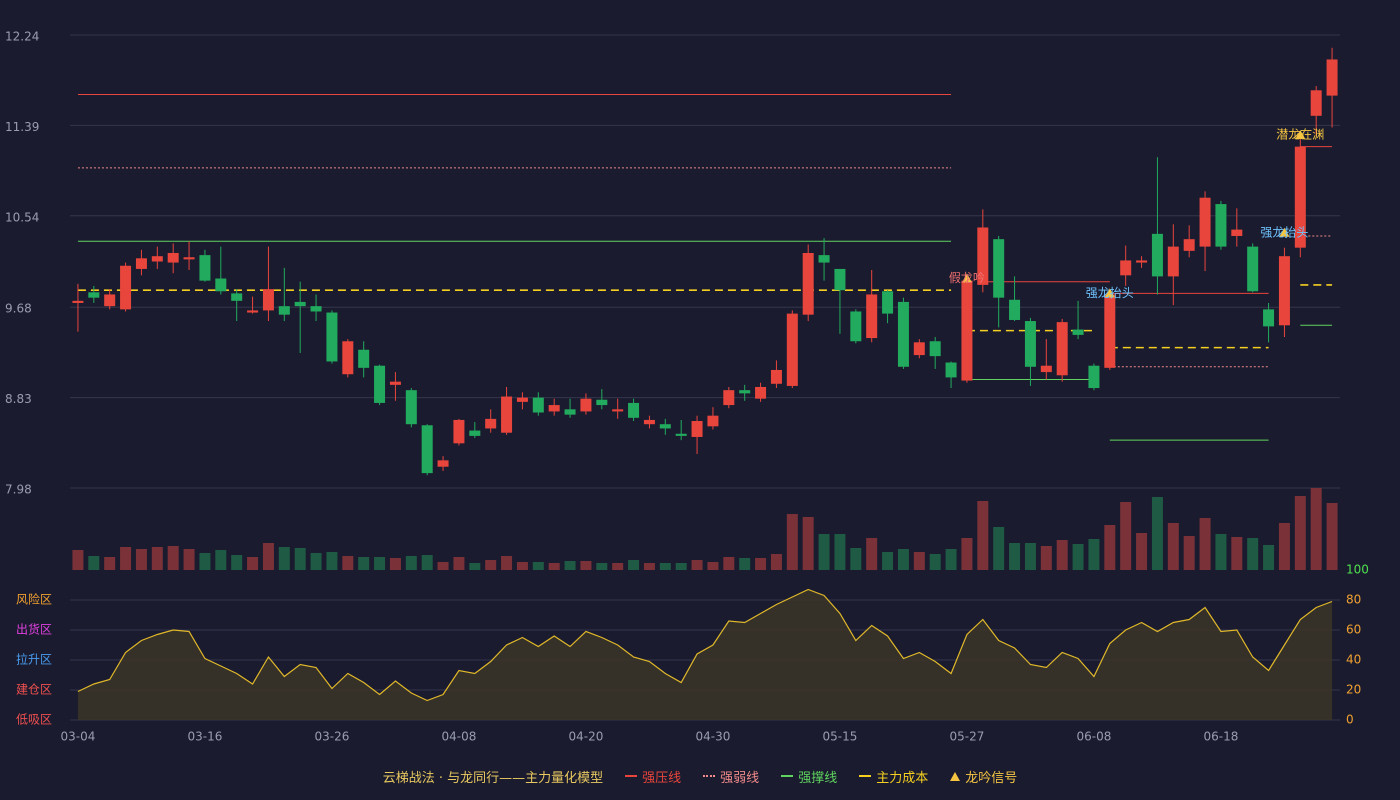  Describe the element at coordinates (34, 659) in the screenshot. I see `zone-label: 拉升区` at that location.